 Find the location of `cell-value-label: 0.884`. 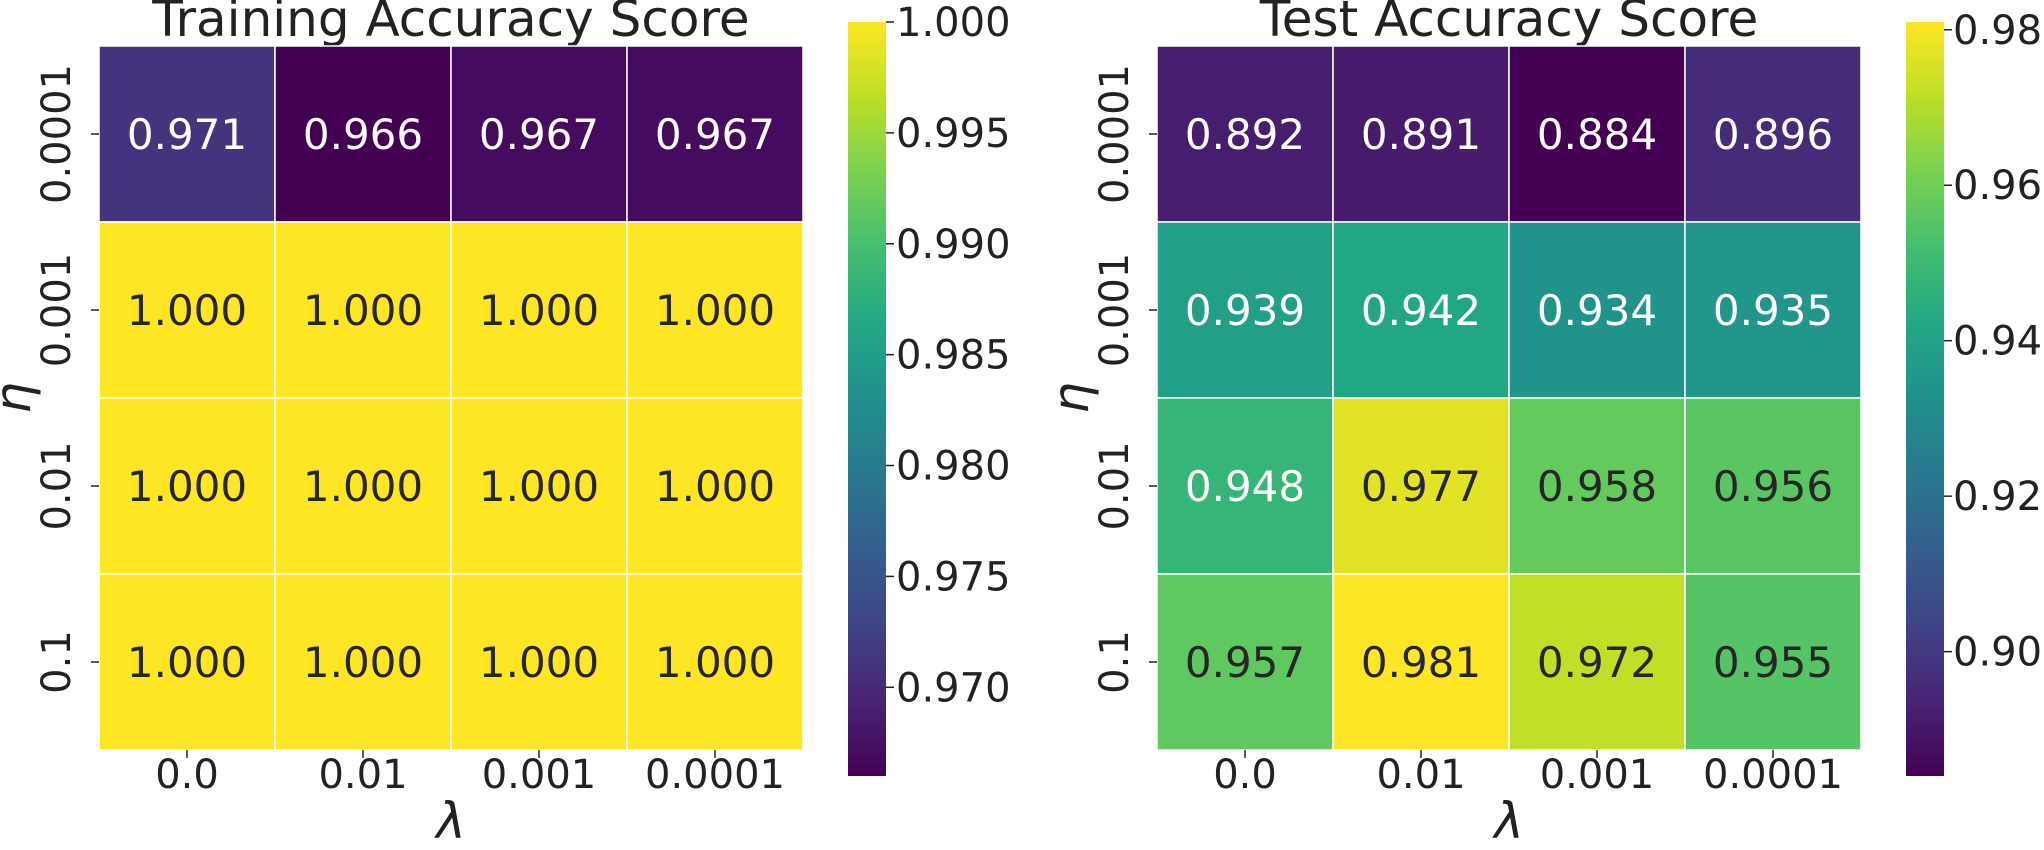

cell-value-label: 0.884 is located at coordinates (1597, 134).